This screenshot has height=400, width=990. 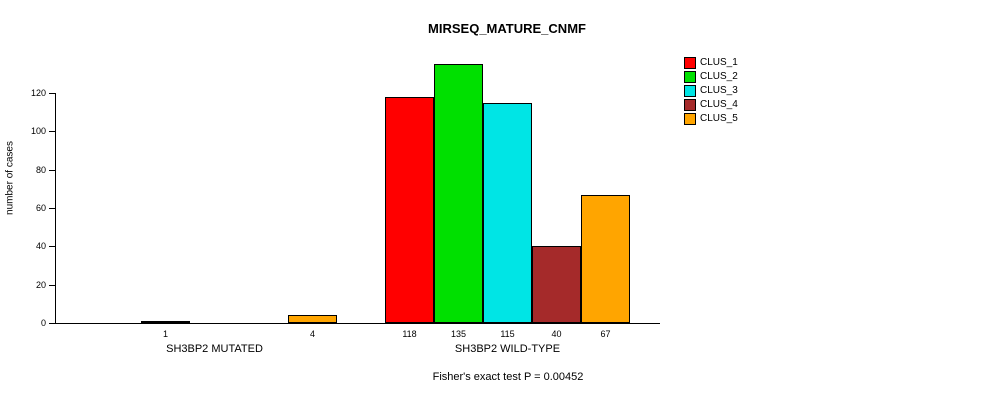 What do you see at coordinates (507, 334) in the screenshot?
I see `bar-value-label: 115` at bounding box center [507, 334].